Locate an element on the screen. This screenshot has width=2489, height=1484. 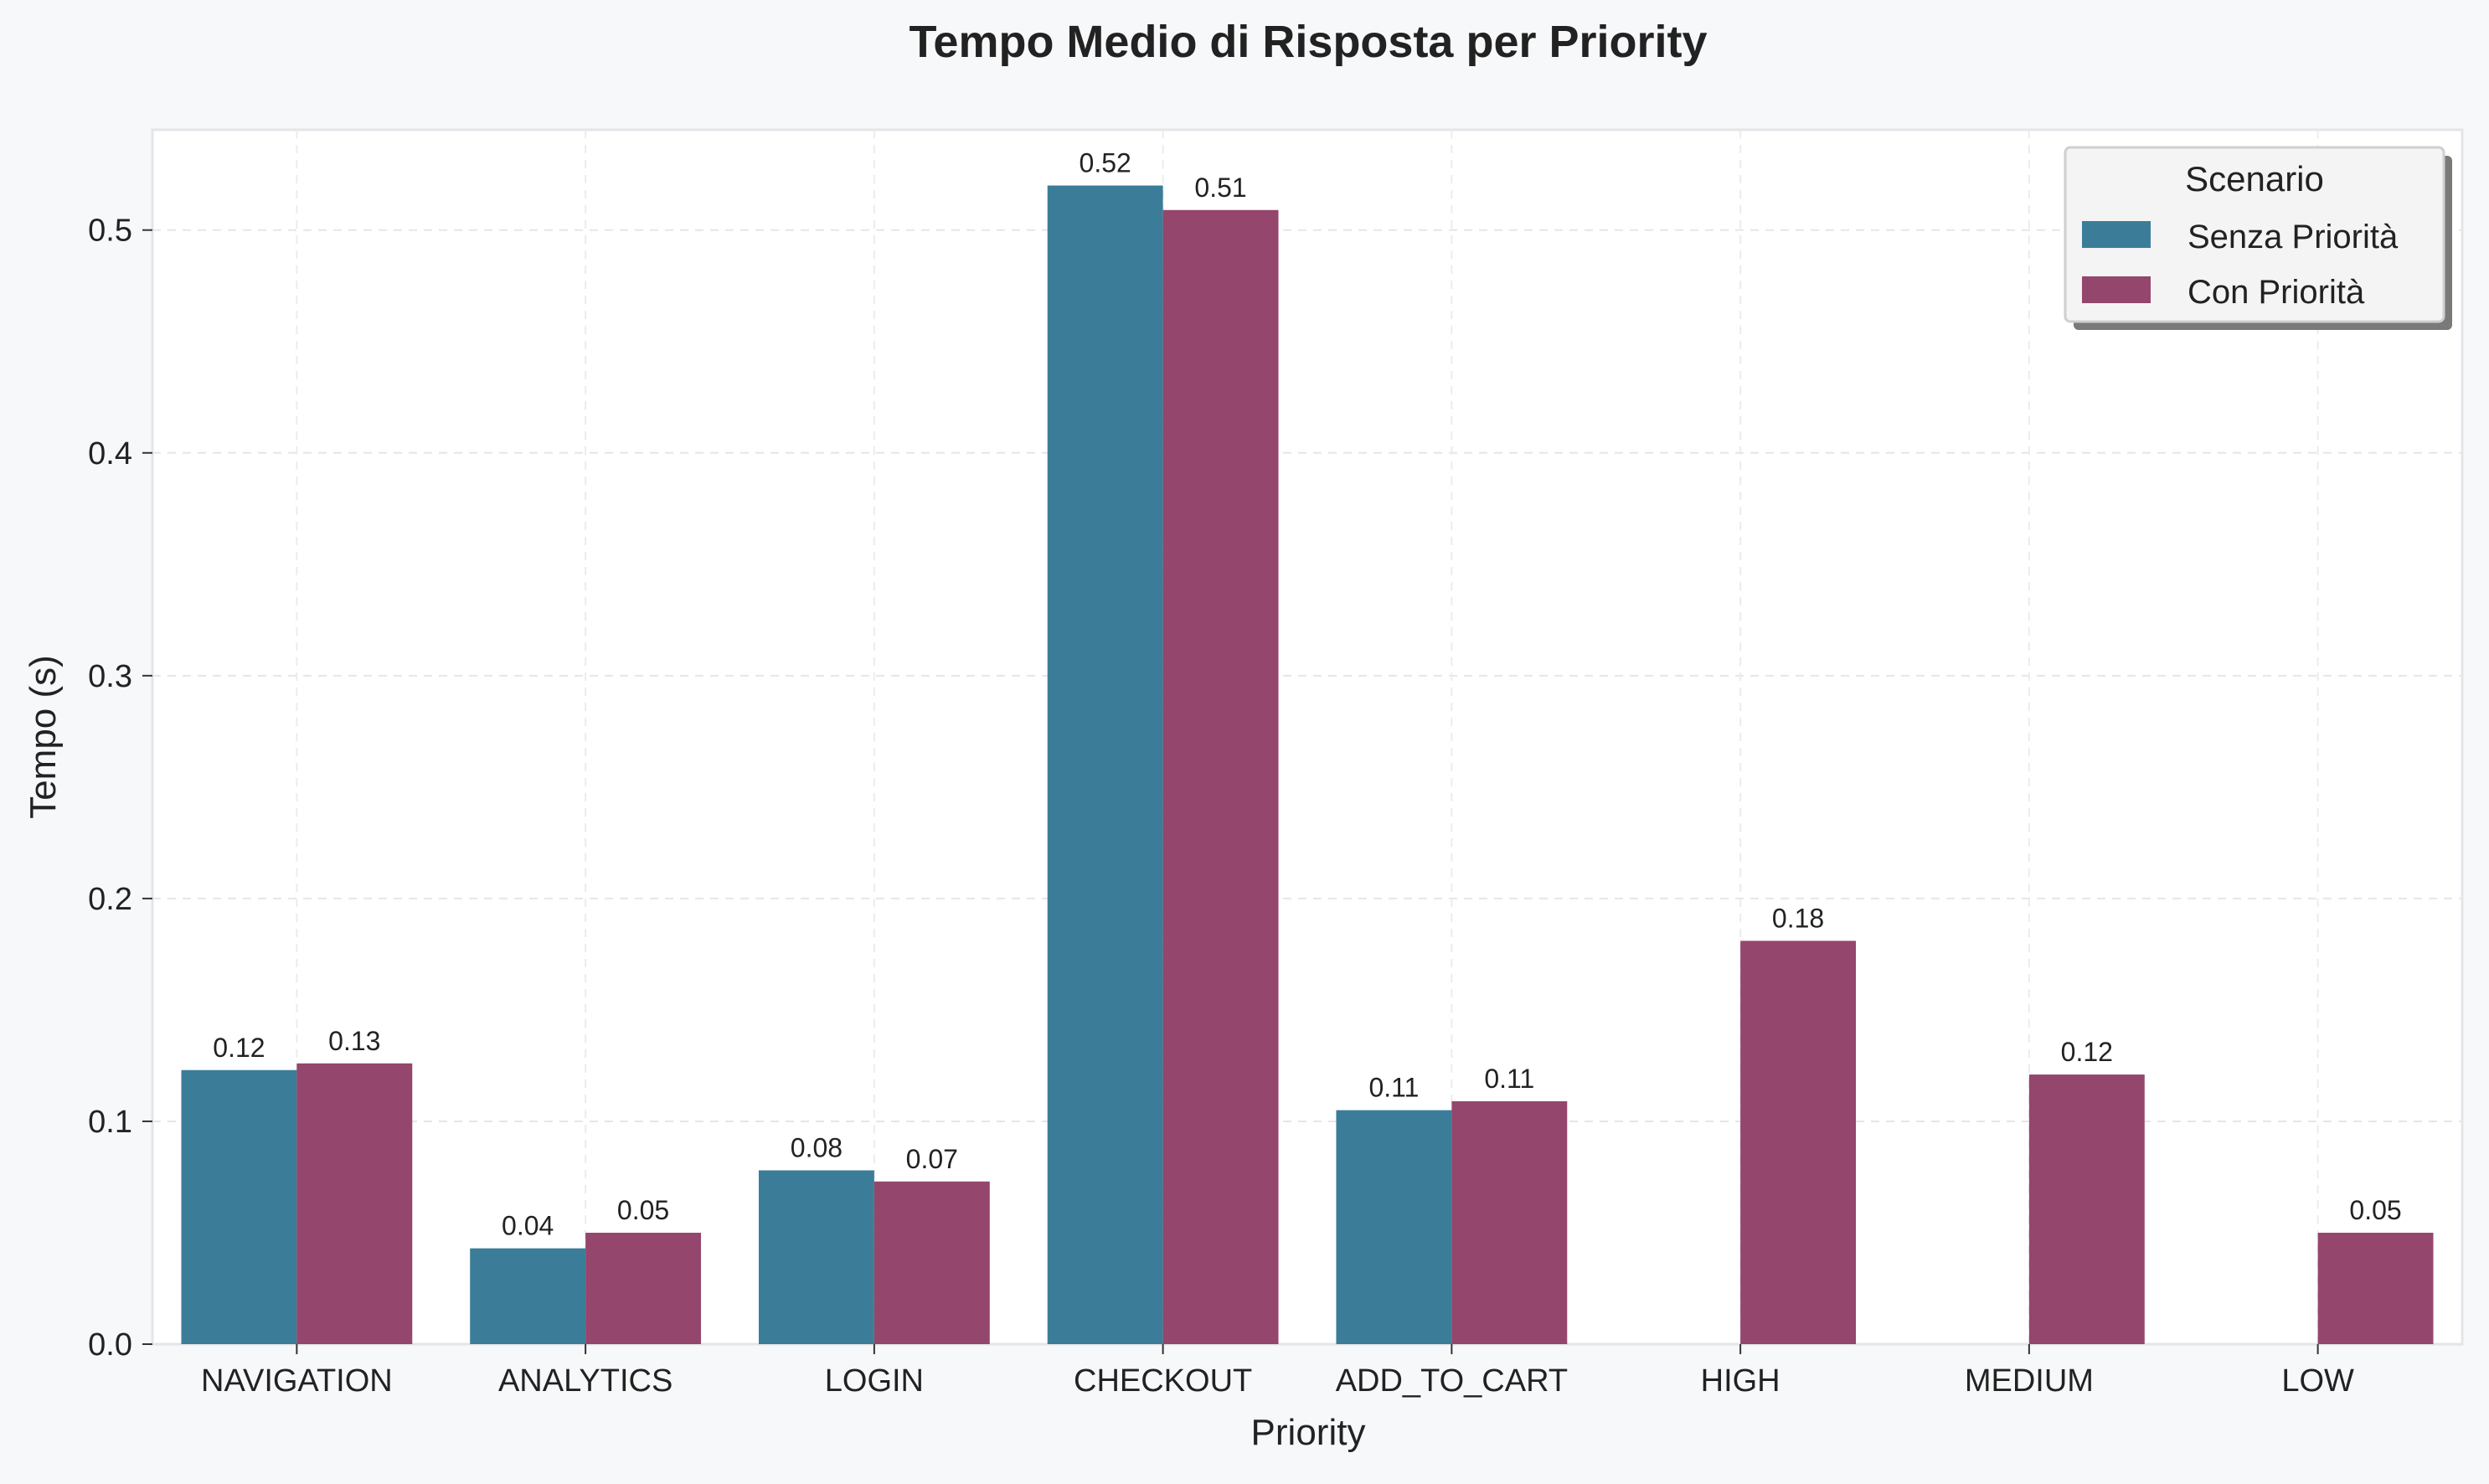
data-label: 0.08 is located at coordinates (817, 1147).